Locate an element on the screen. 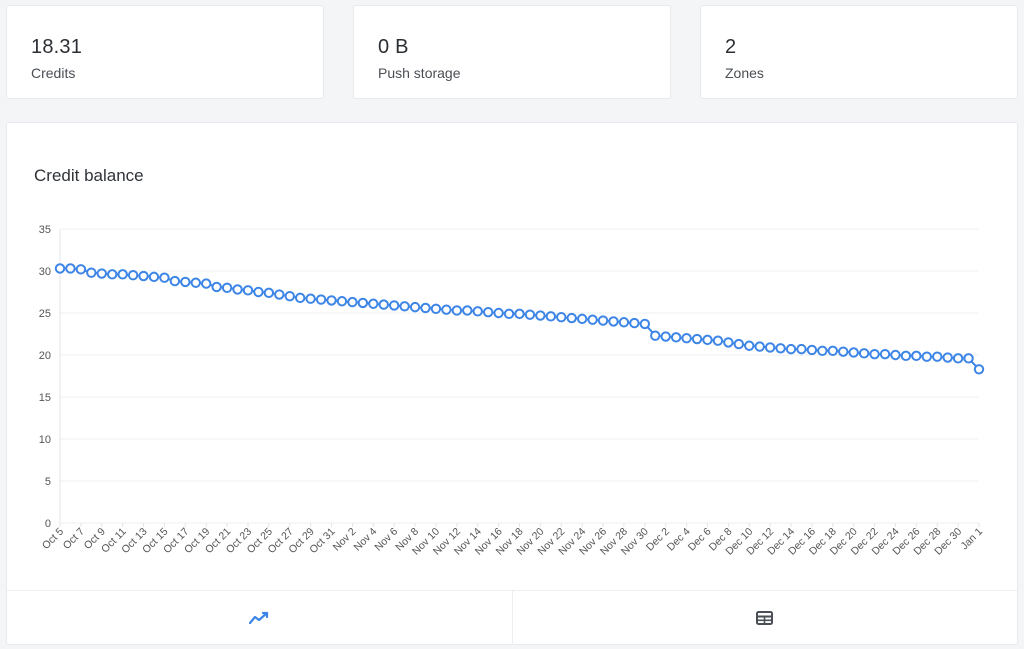 Image resolution: width=1024 pixels, height=649 pixels. trend-line-icon is located at coordinates (259, 618).